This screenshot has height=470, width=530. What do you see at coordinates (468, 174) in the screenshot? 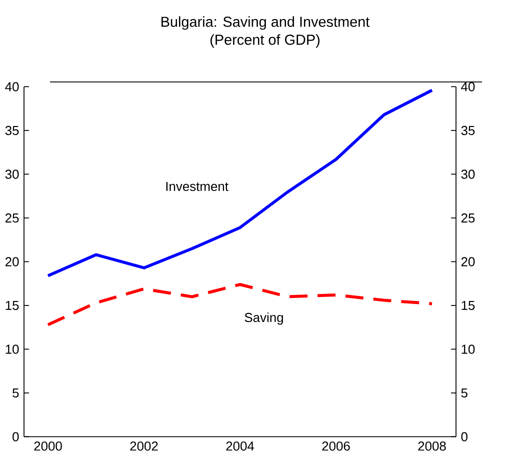
I see `y2-tick-label: 30` at bounding box center [468, 174].